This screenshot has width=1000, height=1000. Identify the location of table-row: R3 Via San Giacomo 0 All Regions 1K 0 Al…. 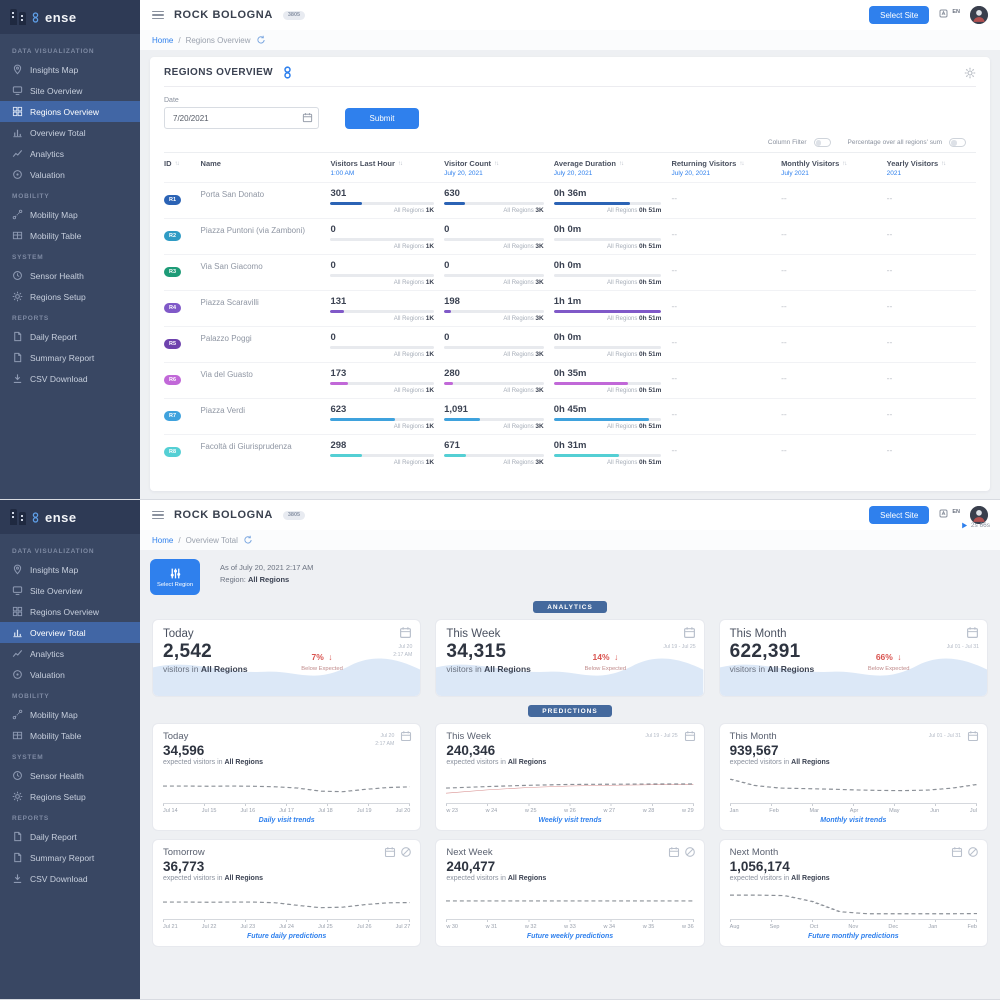
(570, 272).